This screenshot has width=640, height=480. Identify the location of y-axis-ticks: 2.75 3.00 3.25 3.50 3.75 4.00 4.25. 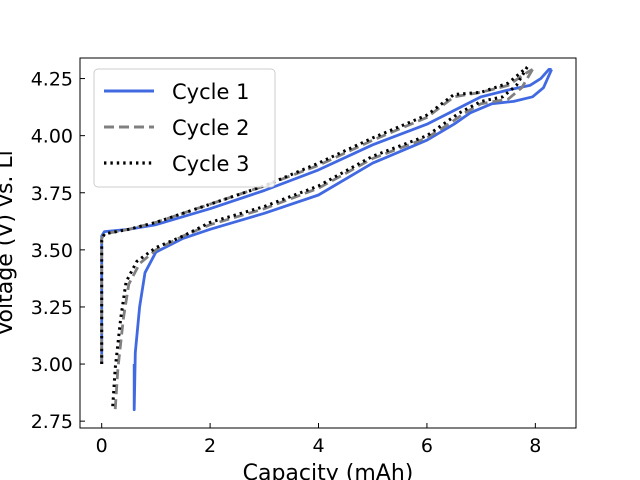
(58, 251).